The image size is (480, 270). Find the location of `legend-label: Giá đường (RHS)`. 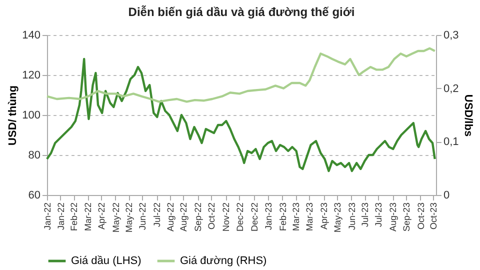

legend-label: Giá đường (RHS) is located at coordinates (223, 261).